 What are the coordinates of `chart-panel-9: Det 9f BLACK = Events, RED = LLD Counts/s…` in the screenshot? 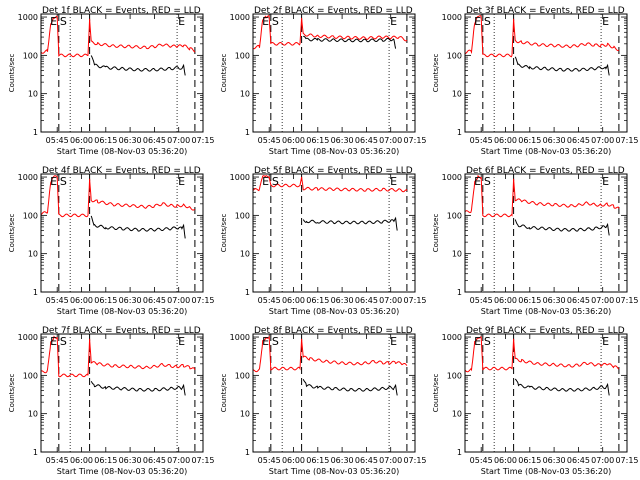 It's located at (535, 401).